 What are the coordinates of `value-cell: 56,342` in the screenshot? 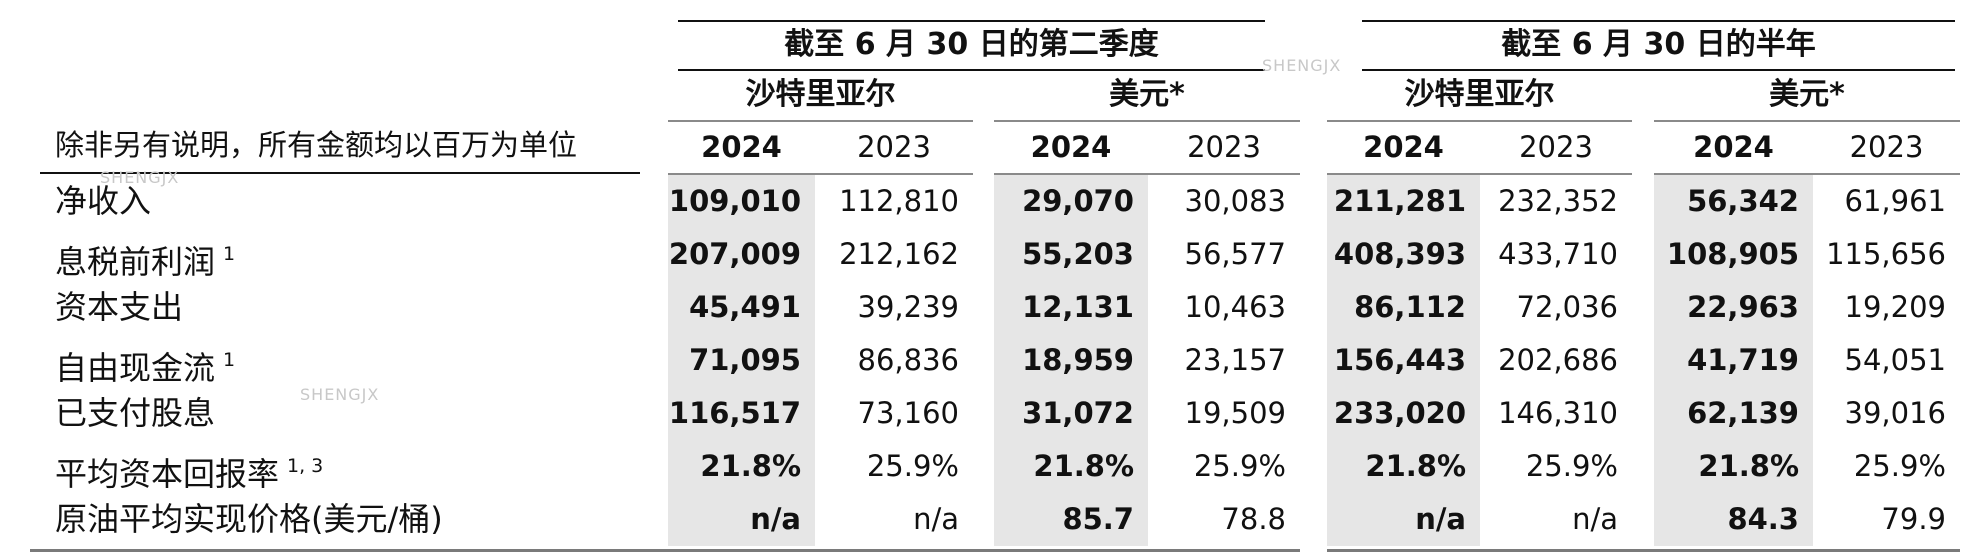 It's located at (1743, 201).